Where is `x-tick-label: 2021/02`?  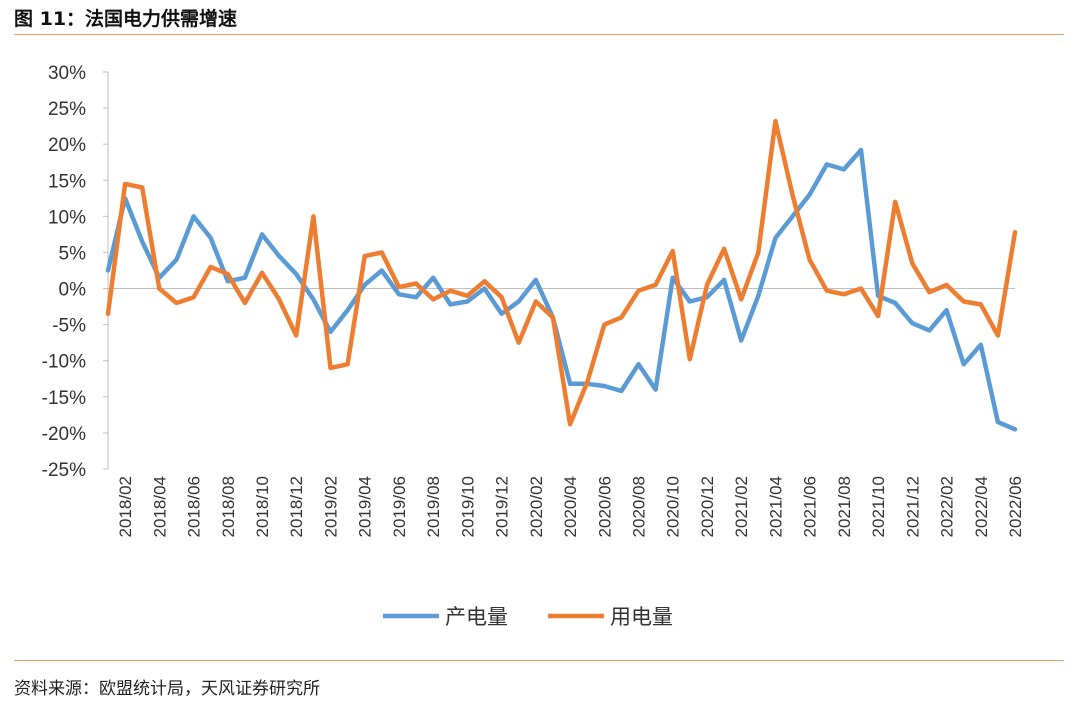 x-tick-label: 2021/02 is located at coordinates (741, 506).